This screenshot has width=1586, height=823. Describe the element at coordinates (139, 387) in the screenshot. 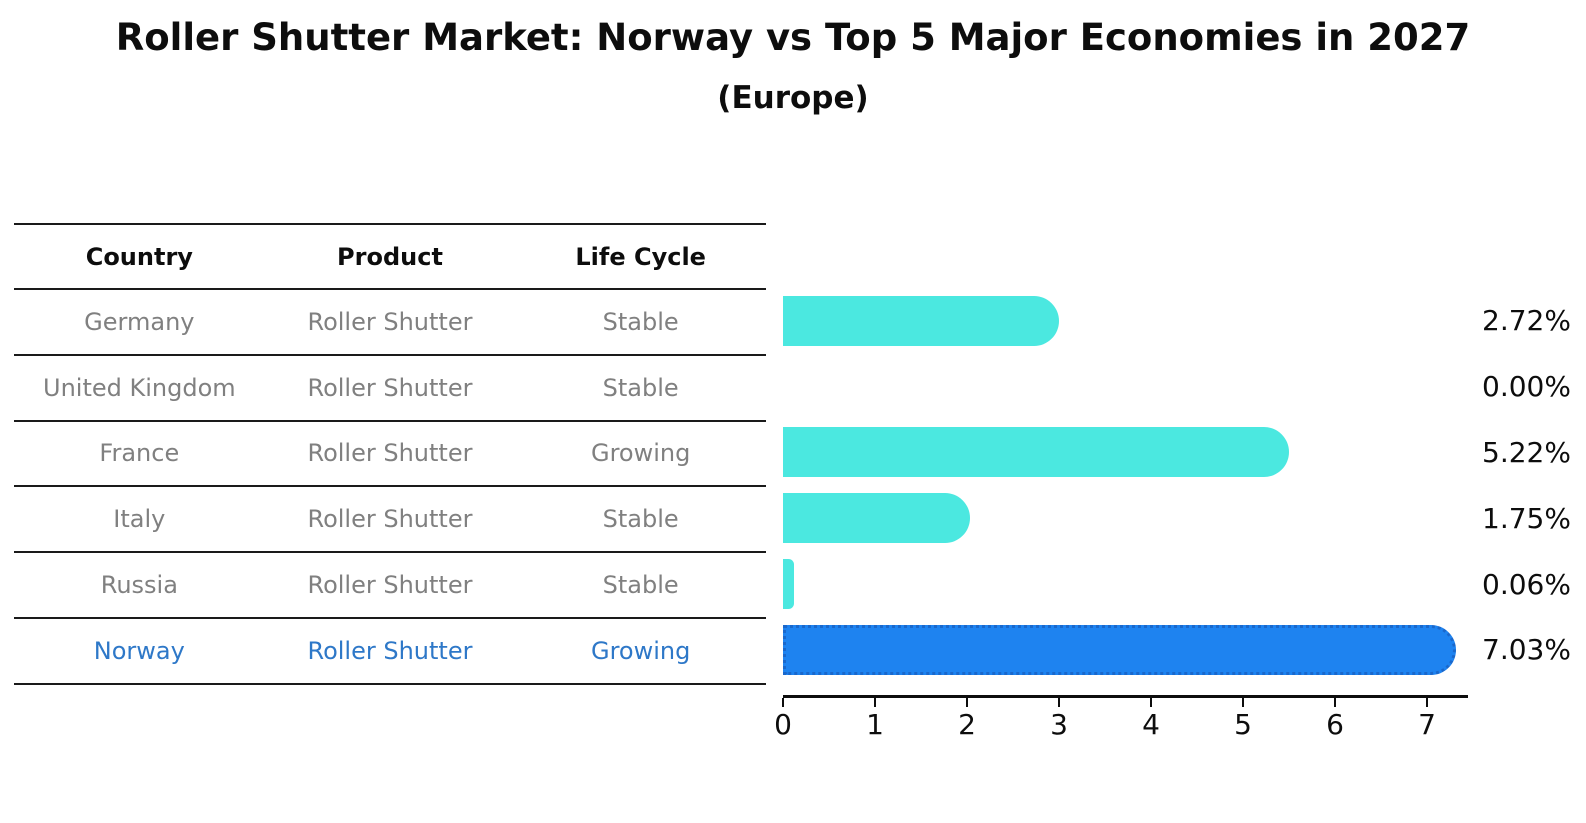

I see `table-cell-country: United Kingdom` at that location.